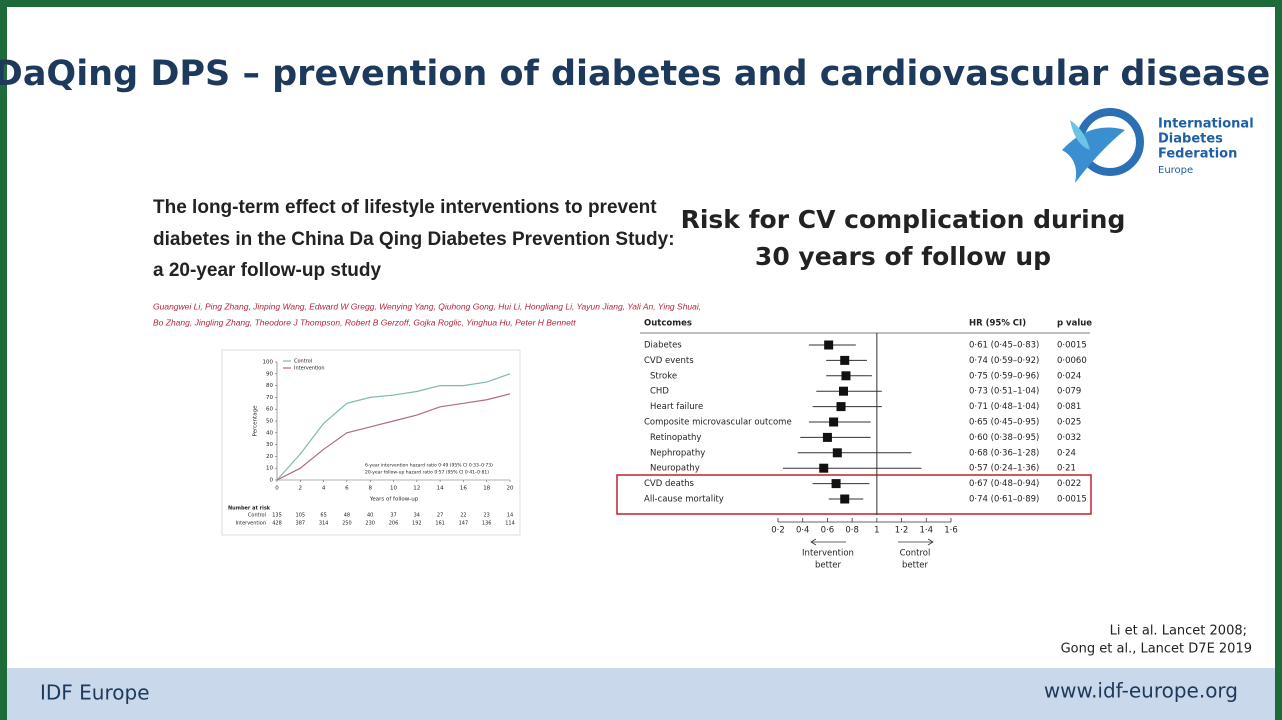 The image size is (1282, 720). I want to click on x-tick-label: 0, so click(277, 489).